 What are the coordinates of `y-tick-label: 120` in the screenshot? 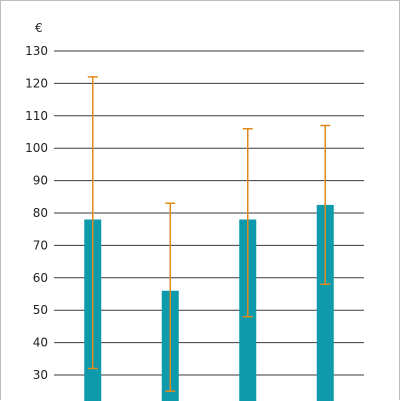 It's located at (36, 83).